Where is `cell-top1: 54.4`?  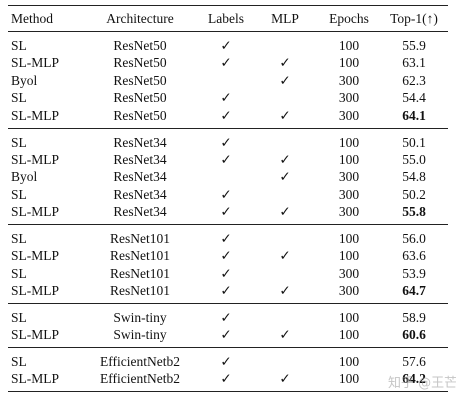
cell-top1: 54.4 is located at coordinates (414, 98).